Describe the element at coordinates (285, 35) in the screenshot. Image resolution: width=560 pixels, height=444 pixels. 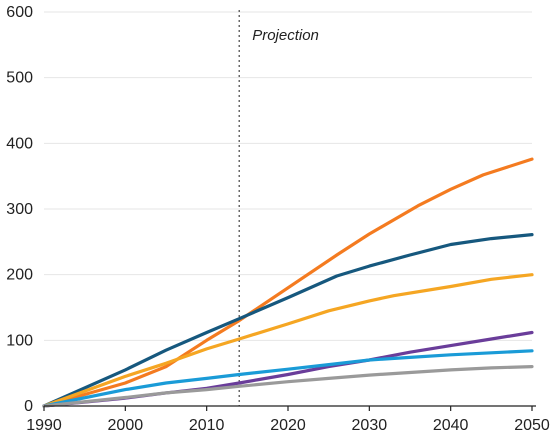
I see `projection-annotation: Projection` at that location.